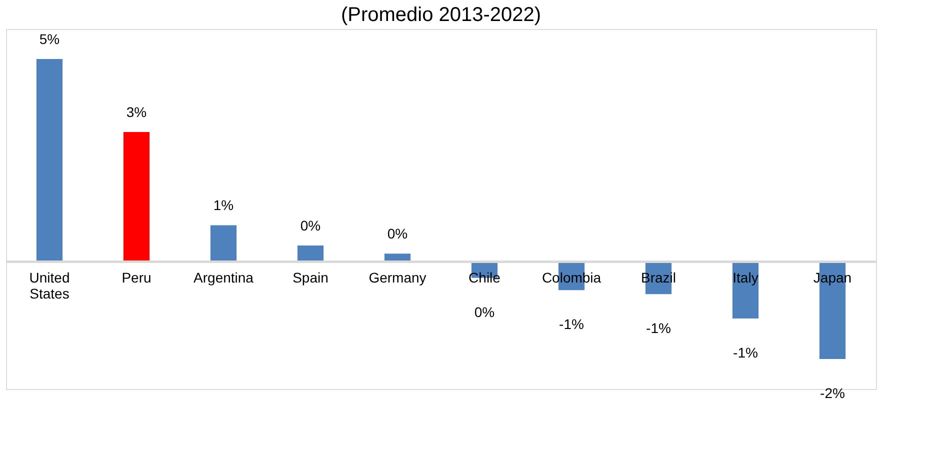  What do you see at coordinates (223, 205) in the screenshot?
I see `data-label: 1%` at bounding box center [223, 205].